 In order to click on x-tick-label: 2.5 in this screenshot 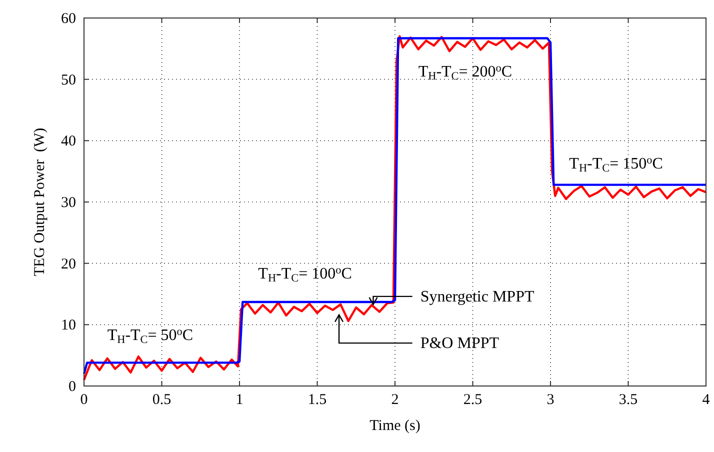, I will do `click(472, 400)`.